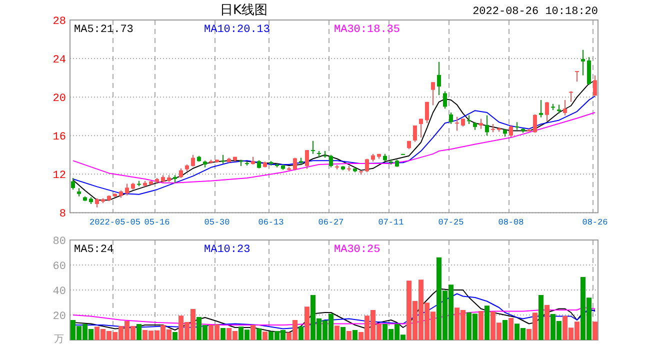  Describe the element at coordinates (59, 176) in the screenshot. I see `y-tick-label: 12` at that location.